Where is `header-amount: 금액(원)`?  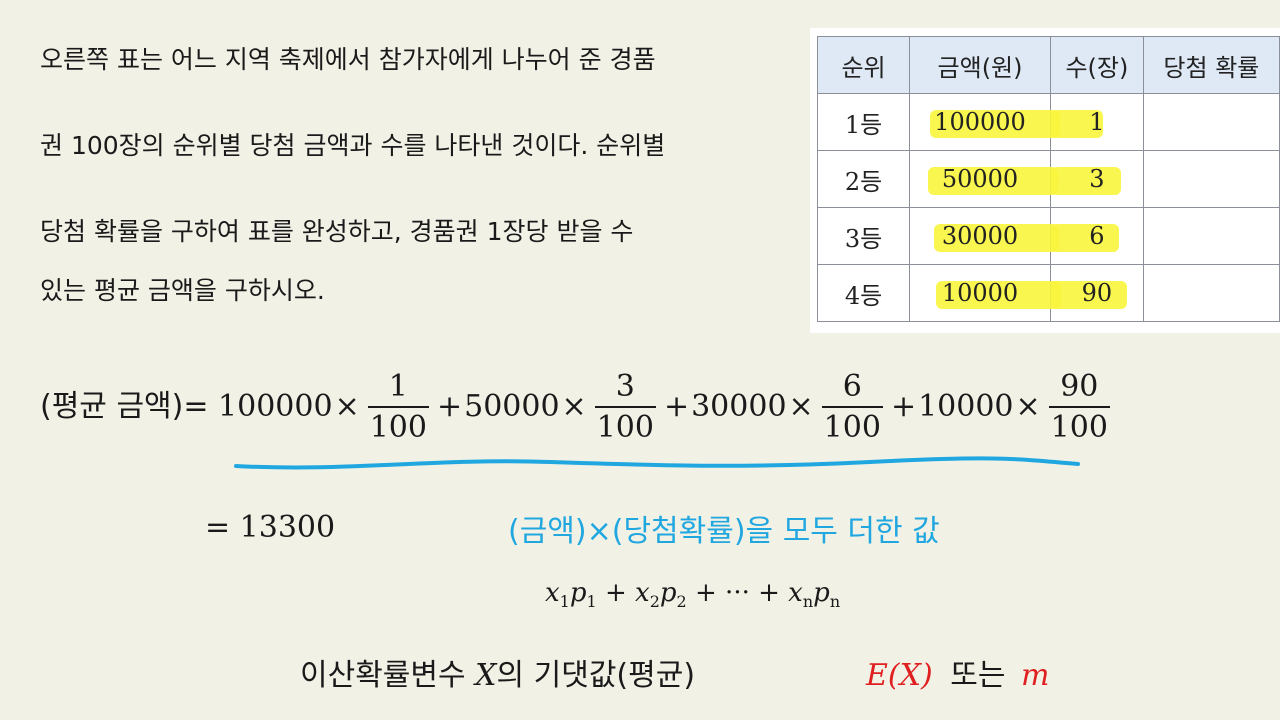 header-amount: 금액(원) is located at coordinates (980, 65).